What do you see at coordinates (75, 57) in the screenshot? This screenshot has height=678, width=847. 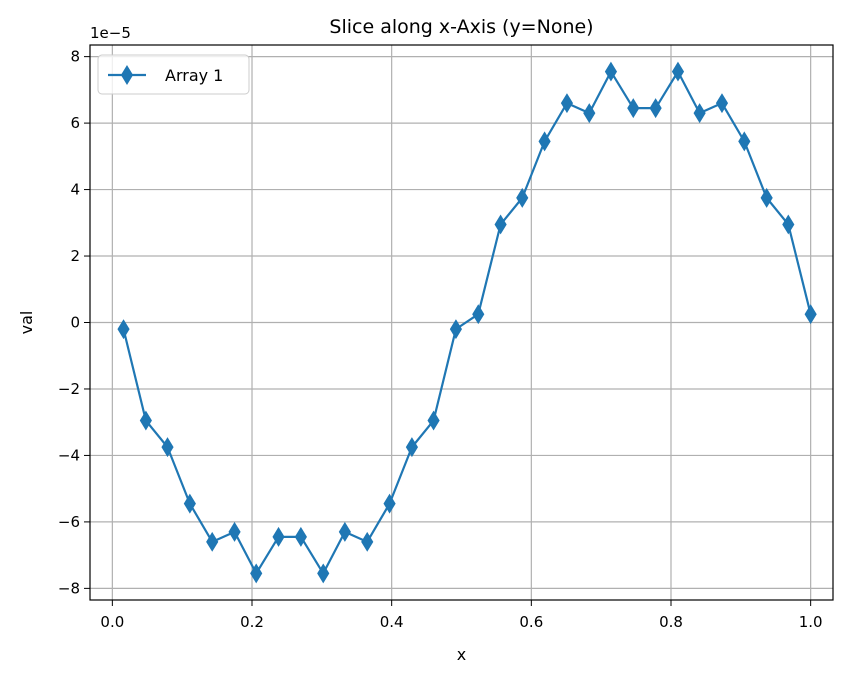 I see `y-tick-label: 8` at bounding box center [75, 57].